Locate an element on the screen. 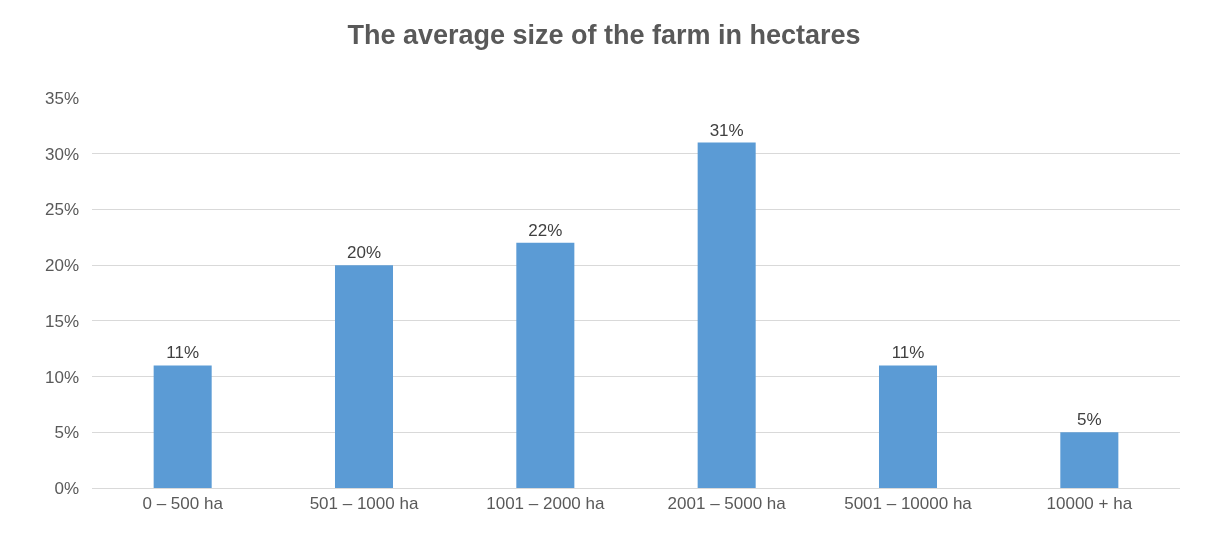 The image size is (1208, 550). y-tick-label: 30% is located at coordinates (61, 154).